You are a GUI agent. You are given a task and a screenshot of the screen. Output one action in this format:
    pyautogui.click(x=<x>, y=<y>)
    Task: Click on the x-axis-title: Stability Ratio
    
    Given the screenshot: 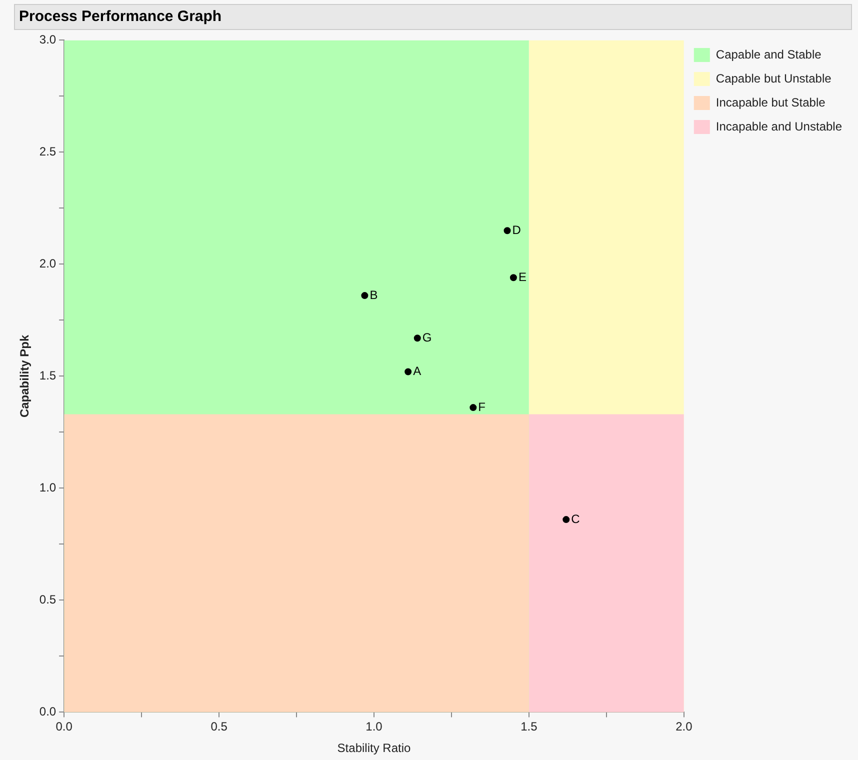 What is the action you would take?
    pyautogui.click(x=374, y=748)
    